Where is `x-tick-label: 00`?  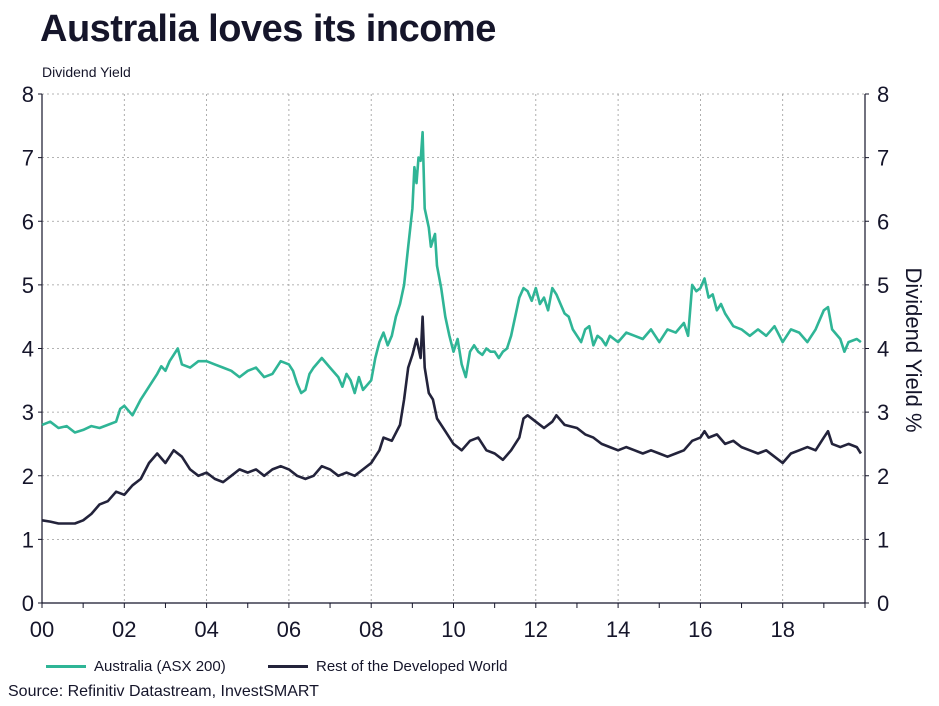 x-tick-label: 00 is located at coordinates (42, 629).